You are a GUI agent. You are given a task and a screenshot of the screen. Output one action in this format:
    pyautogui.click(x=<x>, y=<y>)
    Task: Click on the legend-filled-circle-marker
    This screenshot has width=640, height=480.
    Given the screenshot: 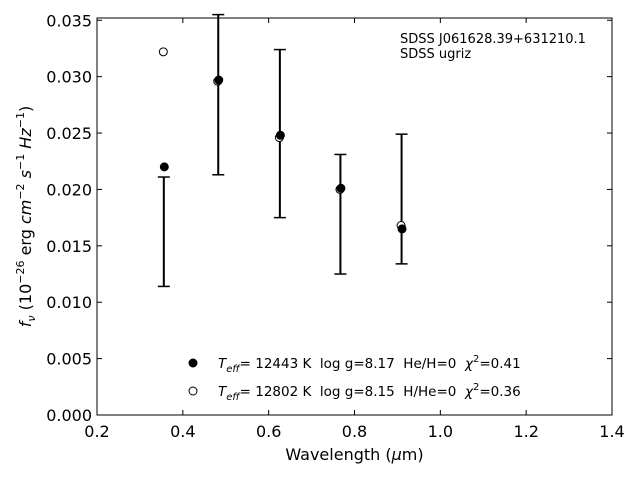 What is the action you would take?
    pyautogui.click(x=193, y=363)
    